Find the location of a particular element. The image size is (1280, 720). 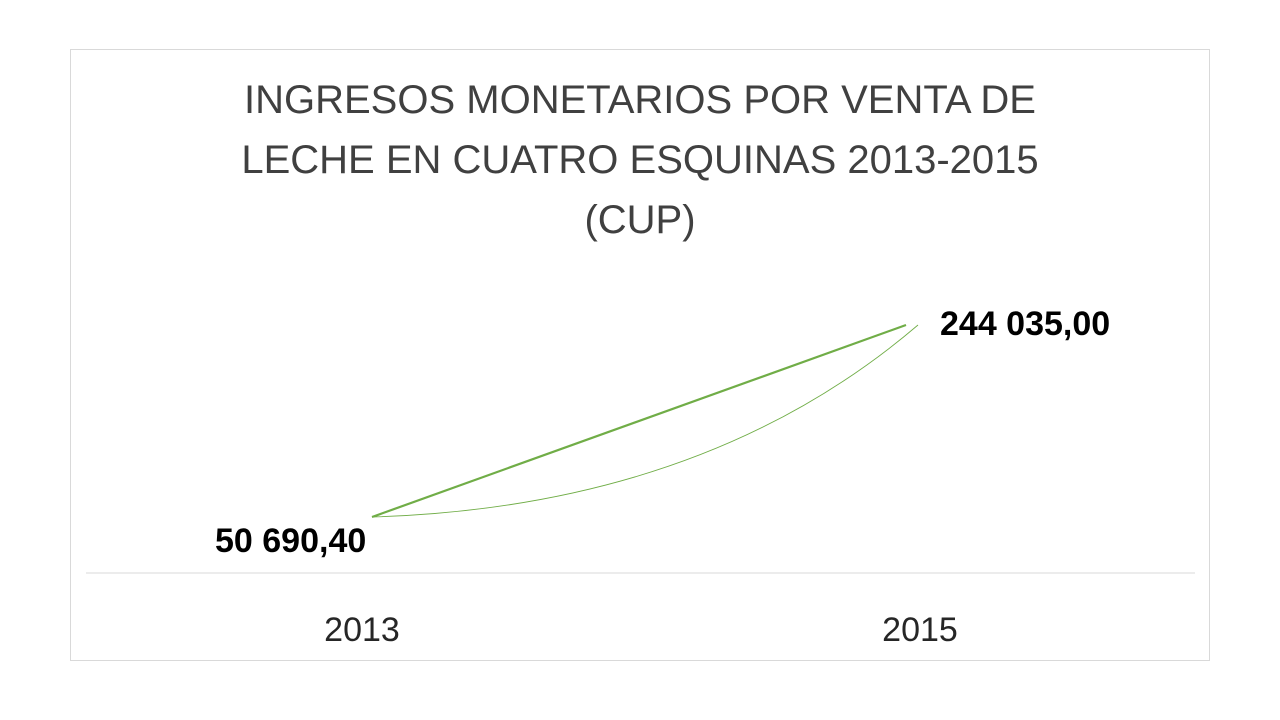

trend-curve is located at coordinates (645, 421).